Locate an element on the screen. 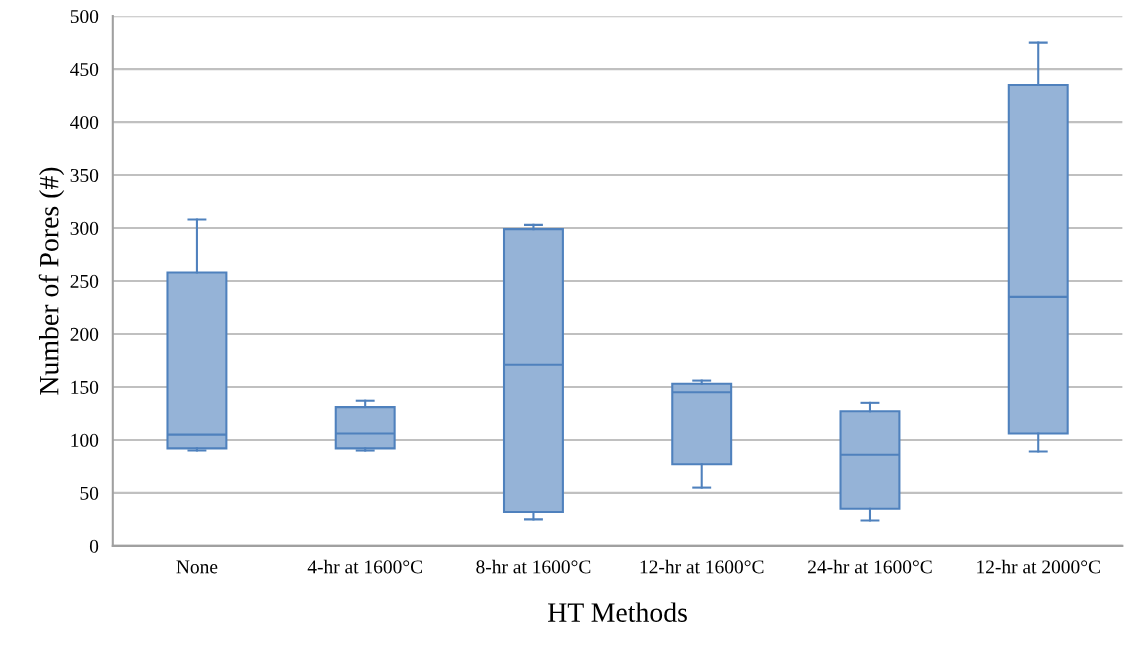  y-tick-label: 400 is located at coordinates (84, 122).